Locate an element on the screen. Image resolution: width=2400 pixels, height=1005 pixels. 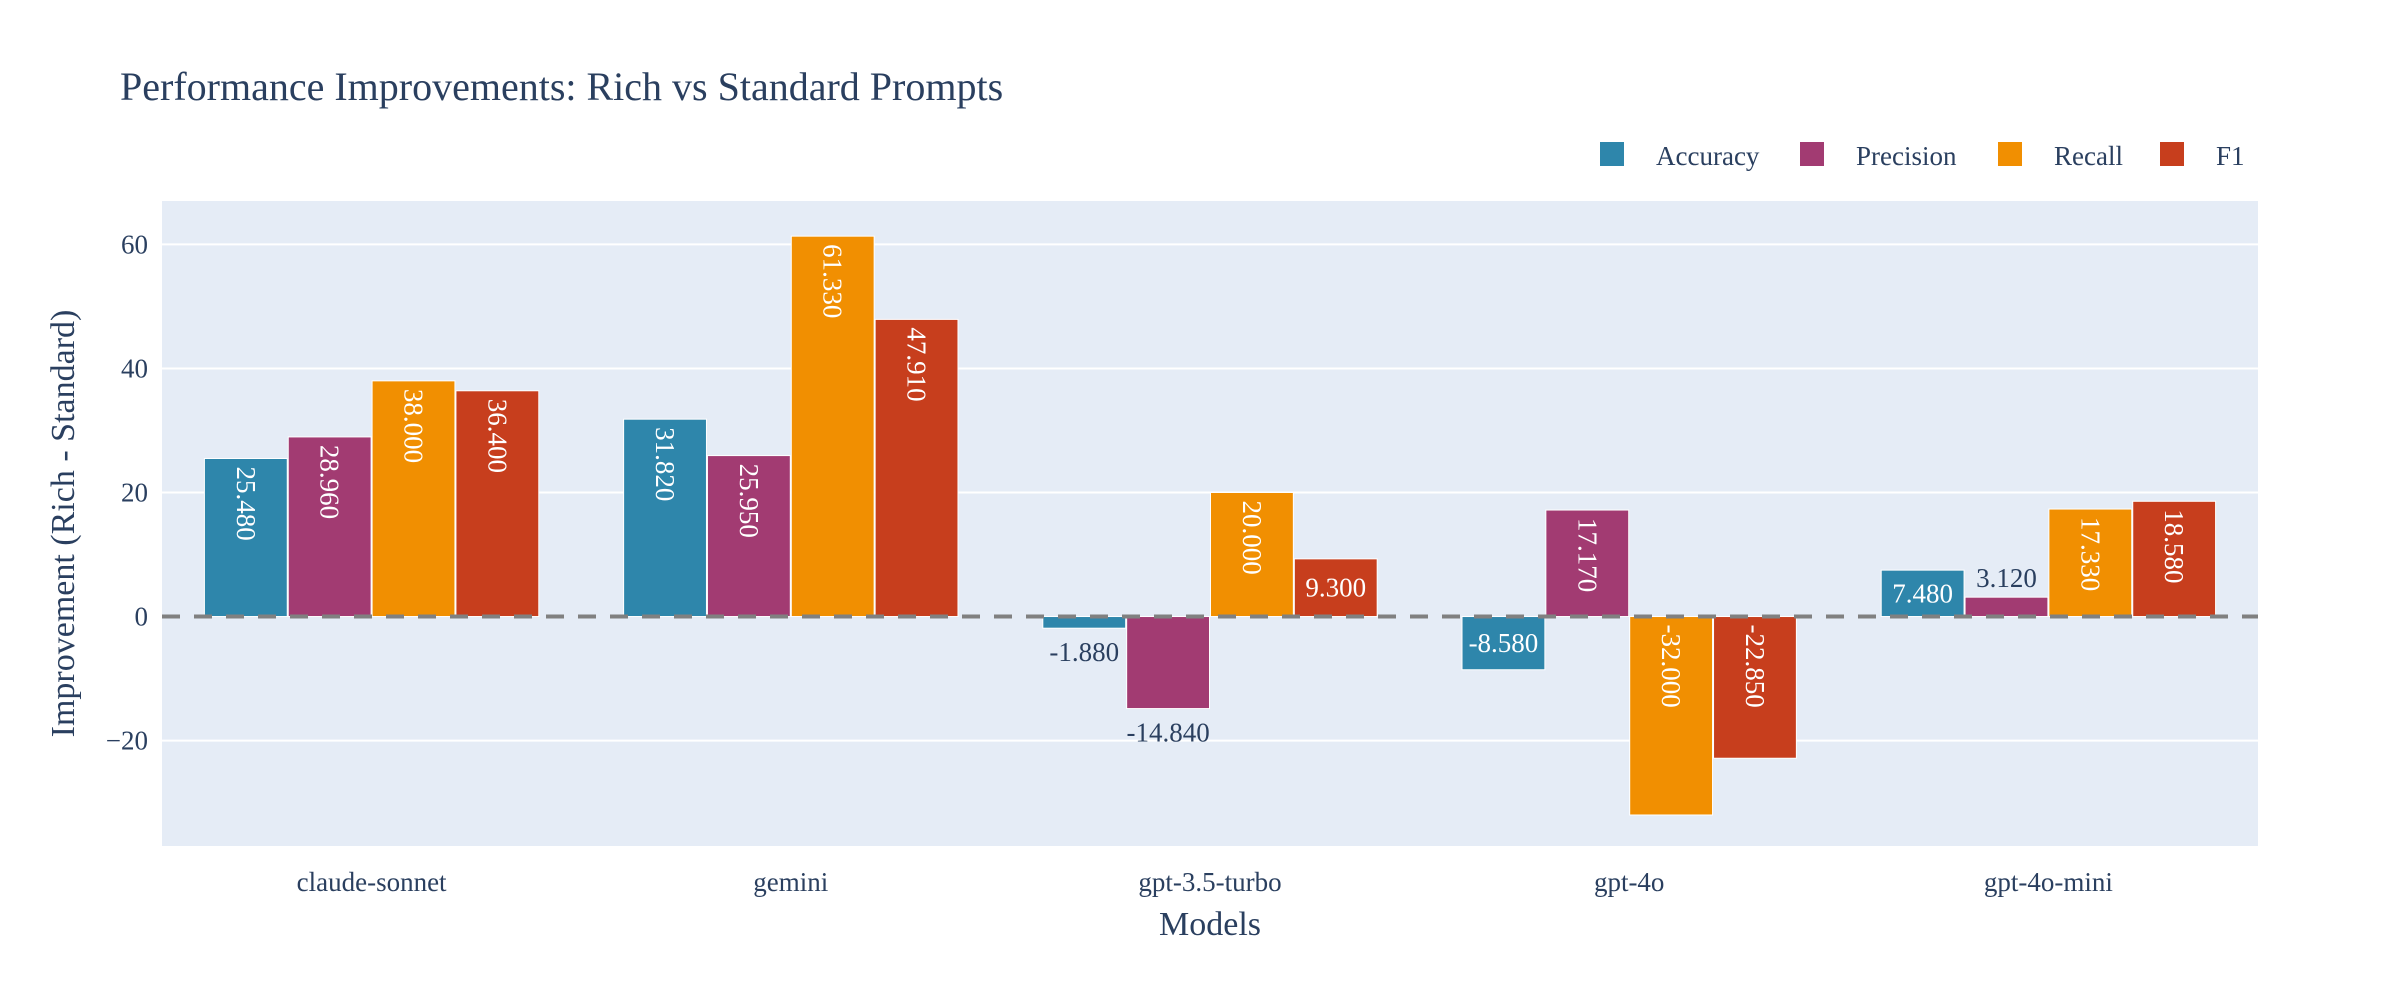
y-axis-ticks: −20 0 20 40 60 is located at coordinates (127, 492).